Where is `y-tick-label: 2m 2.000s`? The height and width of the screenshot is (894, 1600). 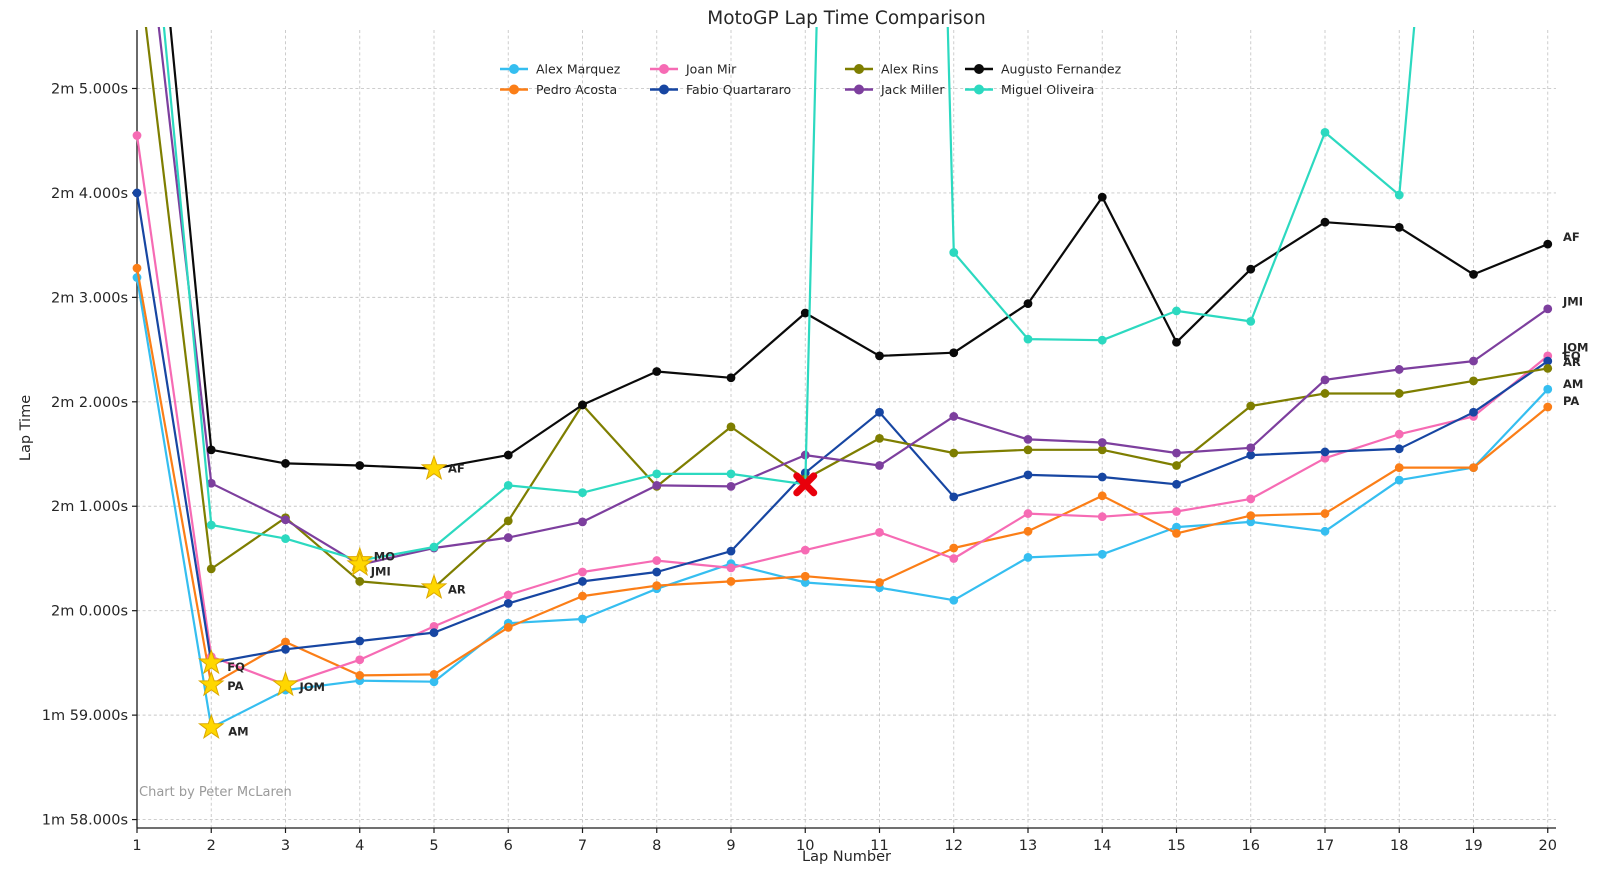 y-tick-label: 2m 2.000s is located at coordinates (89, 403).